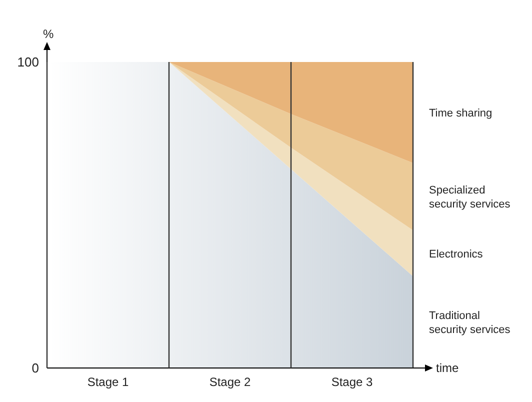 This screenshot has width=532, height=402. Describe the element at coordinates (447, 368) in the screenshot. I see `x-axis-title: time` at that location.